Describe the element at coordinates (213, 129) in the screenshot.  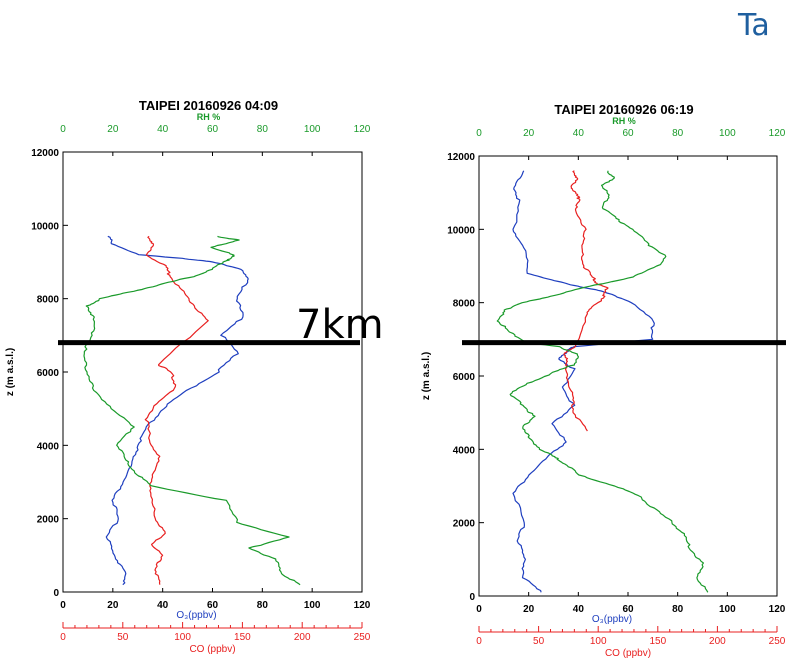
I see `rh-tick-label-left: 60` at that location.